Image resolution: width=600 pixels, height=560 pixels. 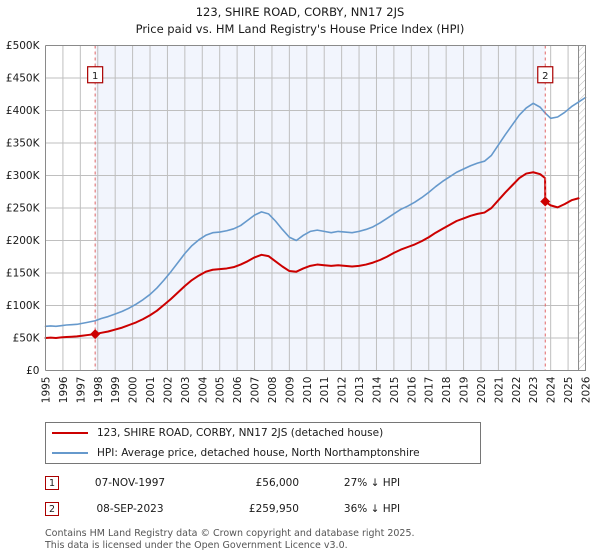 What do you see at coordinates (203, 389) in the screenshot?
I see `x-axis-tick-label: 2004` at bounding box center [203, 389].